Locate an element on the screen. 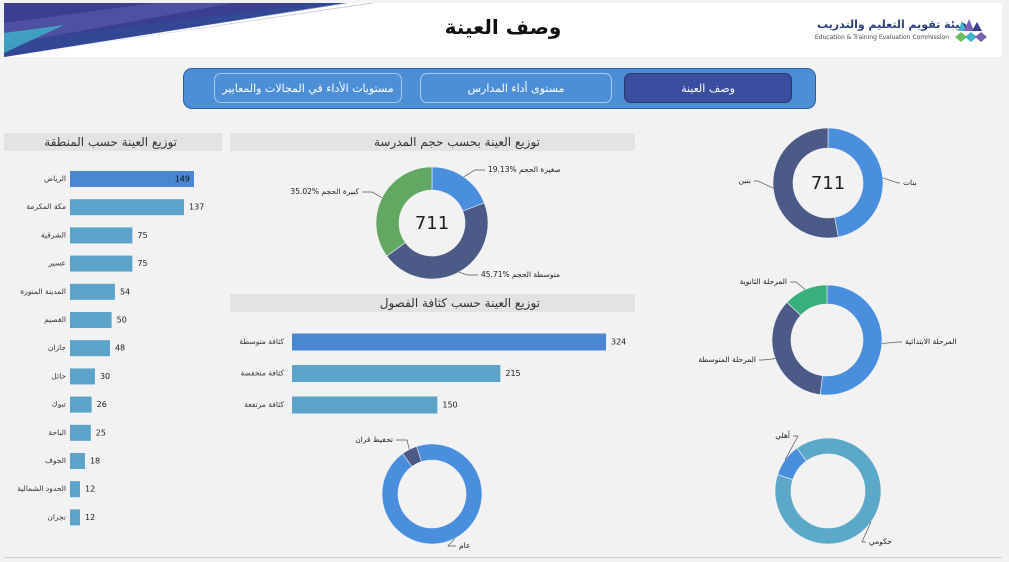 The image size is (1009, 562). donut-stage-label-1: المرحلة المتوسطة is located at coordinates (727, 359).